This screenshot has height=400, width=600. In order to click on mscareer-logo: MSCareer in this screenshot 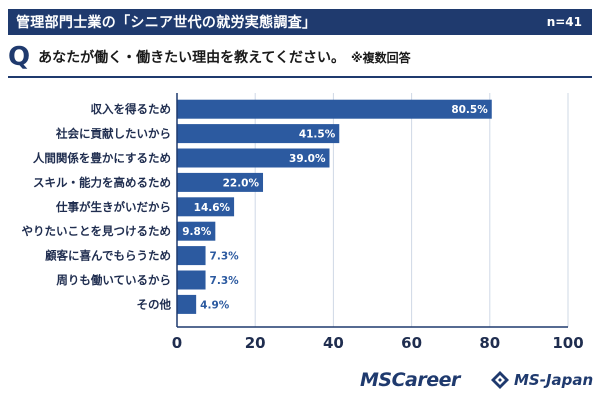, I will do `click(410, 380)`.